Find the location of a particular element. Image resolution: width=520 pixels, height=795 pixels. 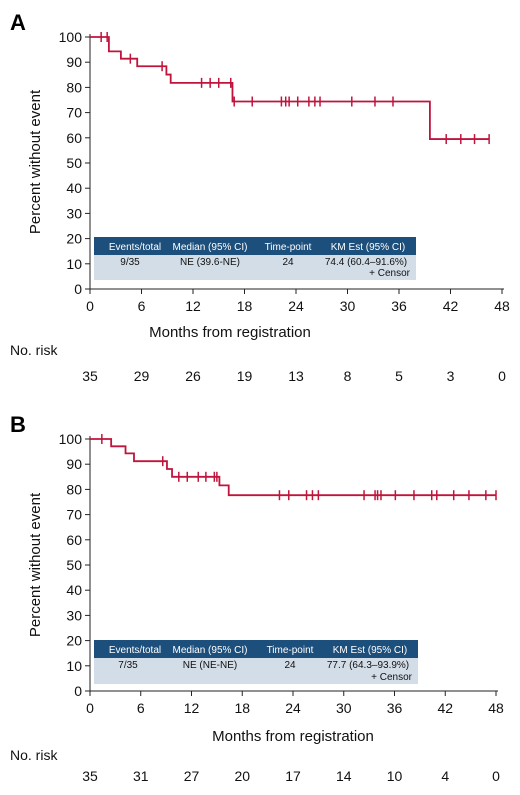

panel-a-xlabel: Months from registration is located at coordinates (230, 332).